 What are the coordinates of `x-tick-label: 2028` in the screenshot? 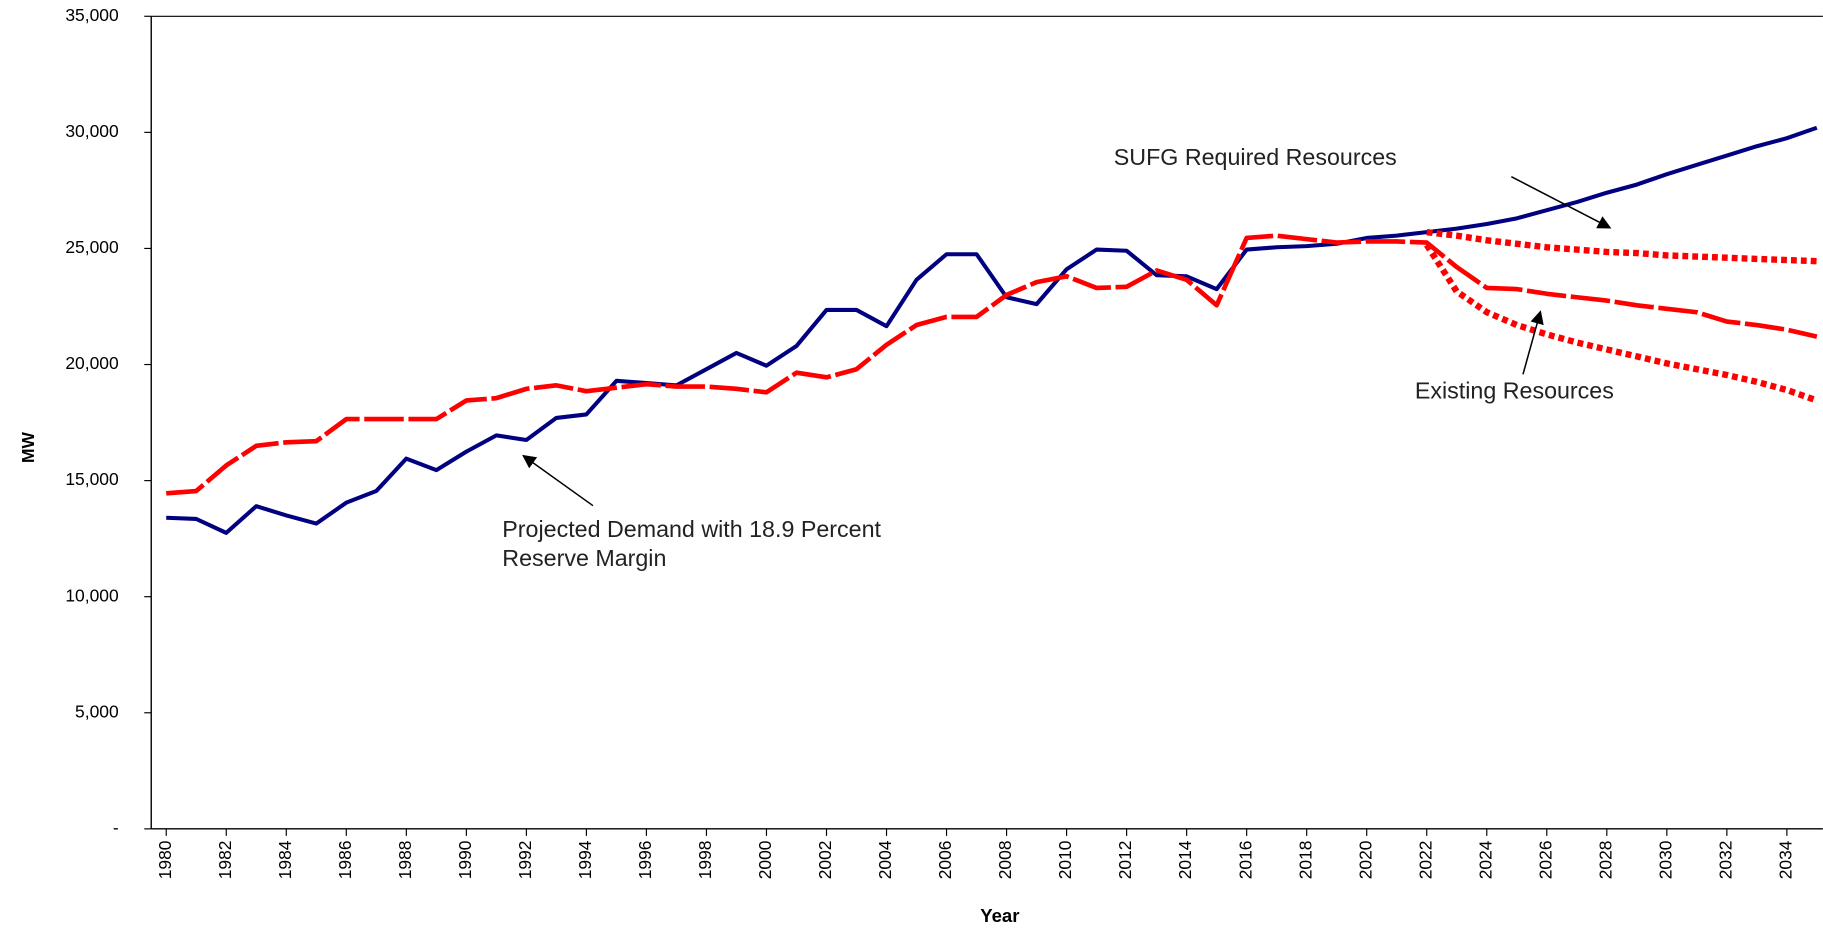 It's located at (1605, 859).